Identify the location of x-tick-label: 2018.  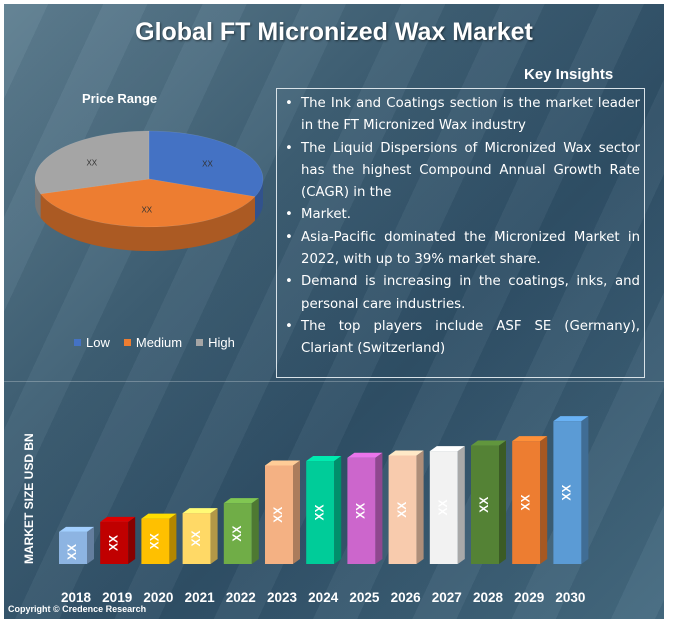
(76, 597).